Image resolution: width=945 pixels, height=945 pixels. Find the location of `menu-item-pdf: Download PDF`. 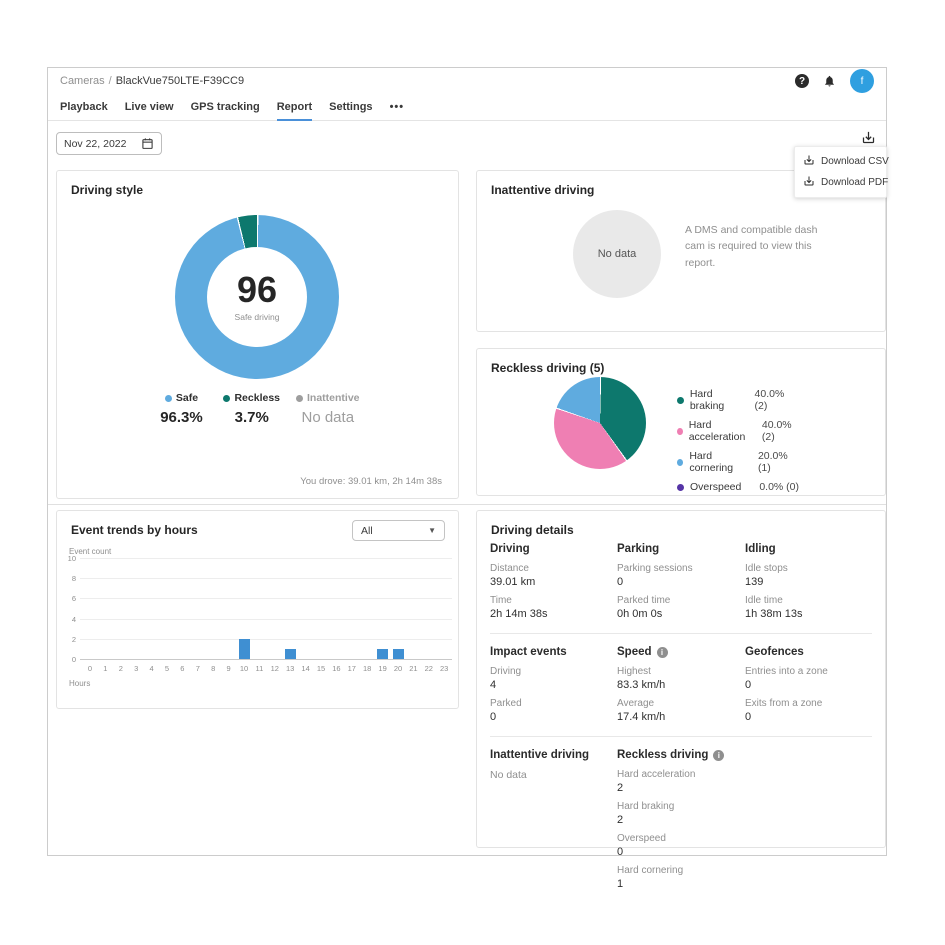

menu-item-pdf: Download PDF is located at coordinates (842, 182).